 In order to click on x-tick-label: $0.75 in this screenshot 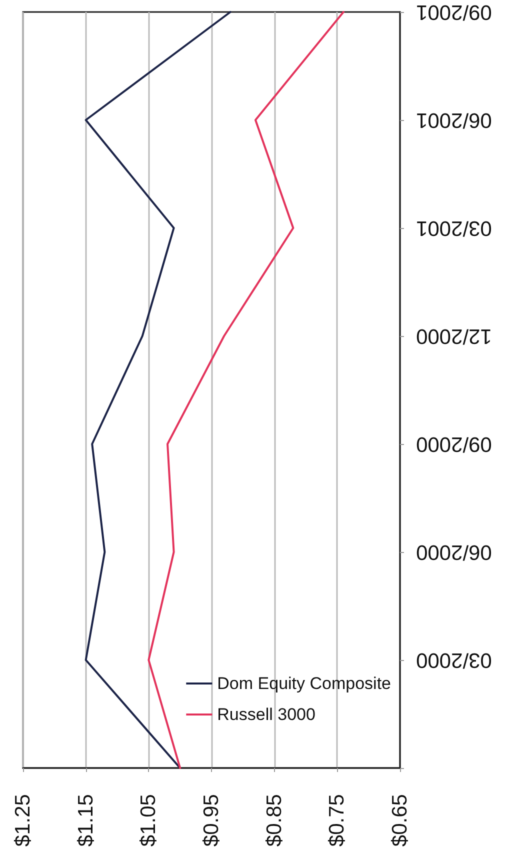, I will do `click(337, 820)`.